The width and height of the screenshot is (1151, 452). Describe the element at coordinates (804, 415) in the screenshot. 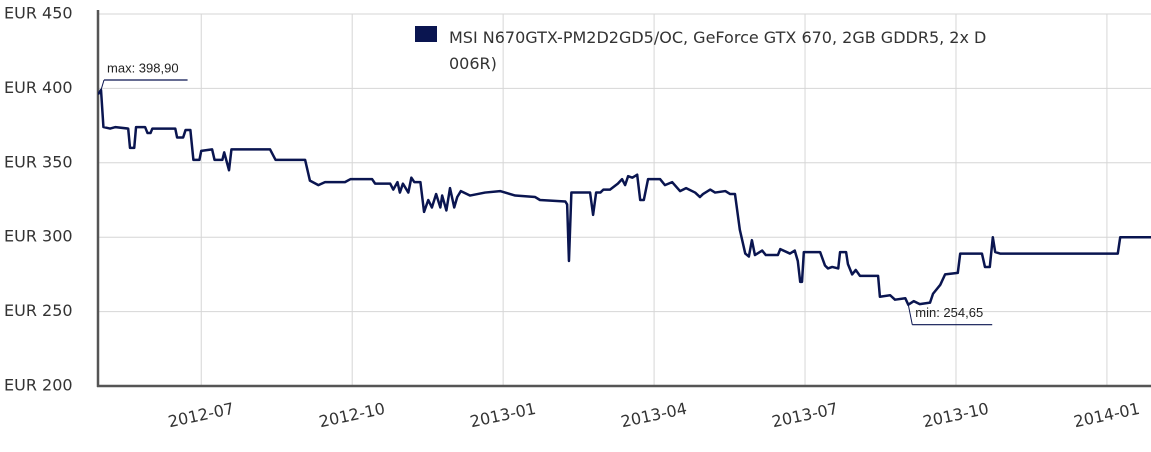

I see `x-tick-label: 2013-07` at that location.